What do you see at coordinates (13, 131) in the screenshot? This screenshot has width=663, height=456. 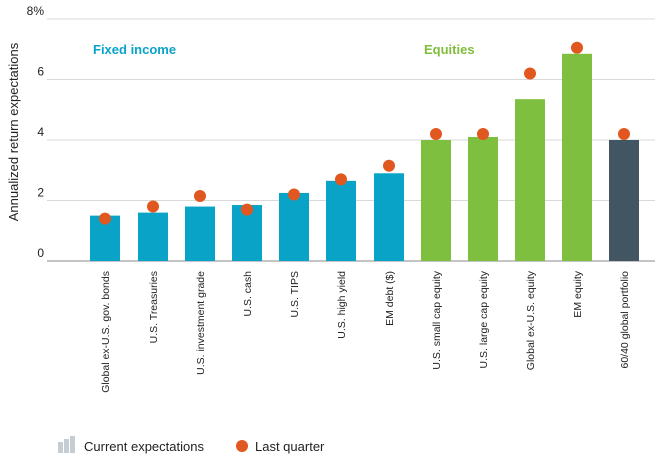 I see `y-axis-label: Annualized return expectations` at bounding box center [13, 131].